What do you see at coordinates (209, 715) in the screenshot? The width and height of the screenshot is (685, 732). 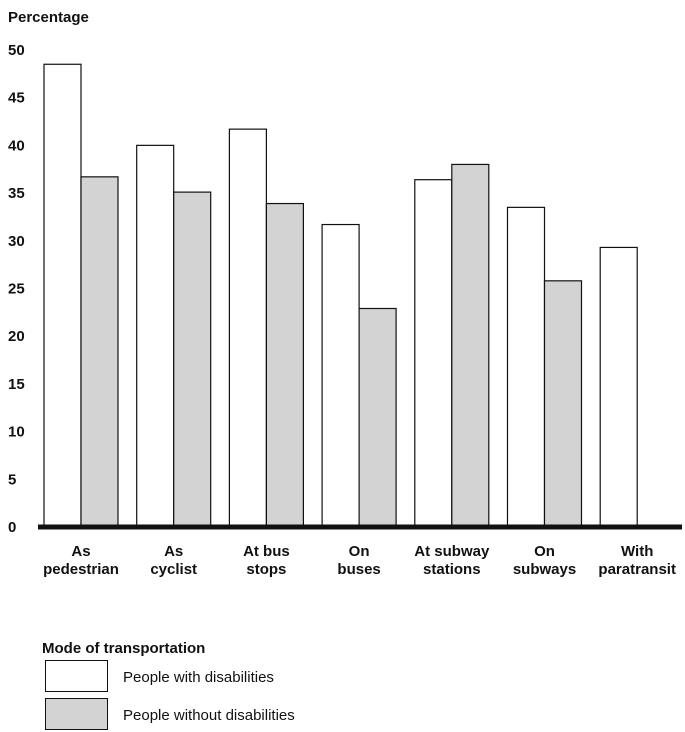 I see `legend-label-without-disabilities: People without disabilities` at bounding box center [209, 715].